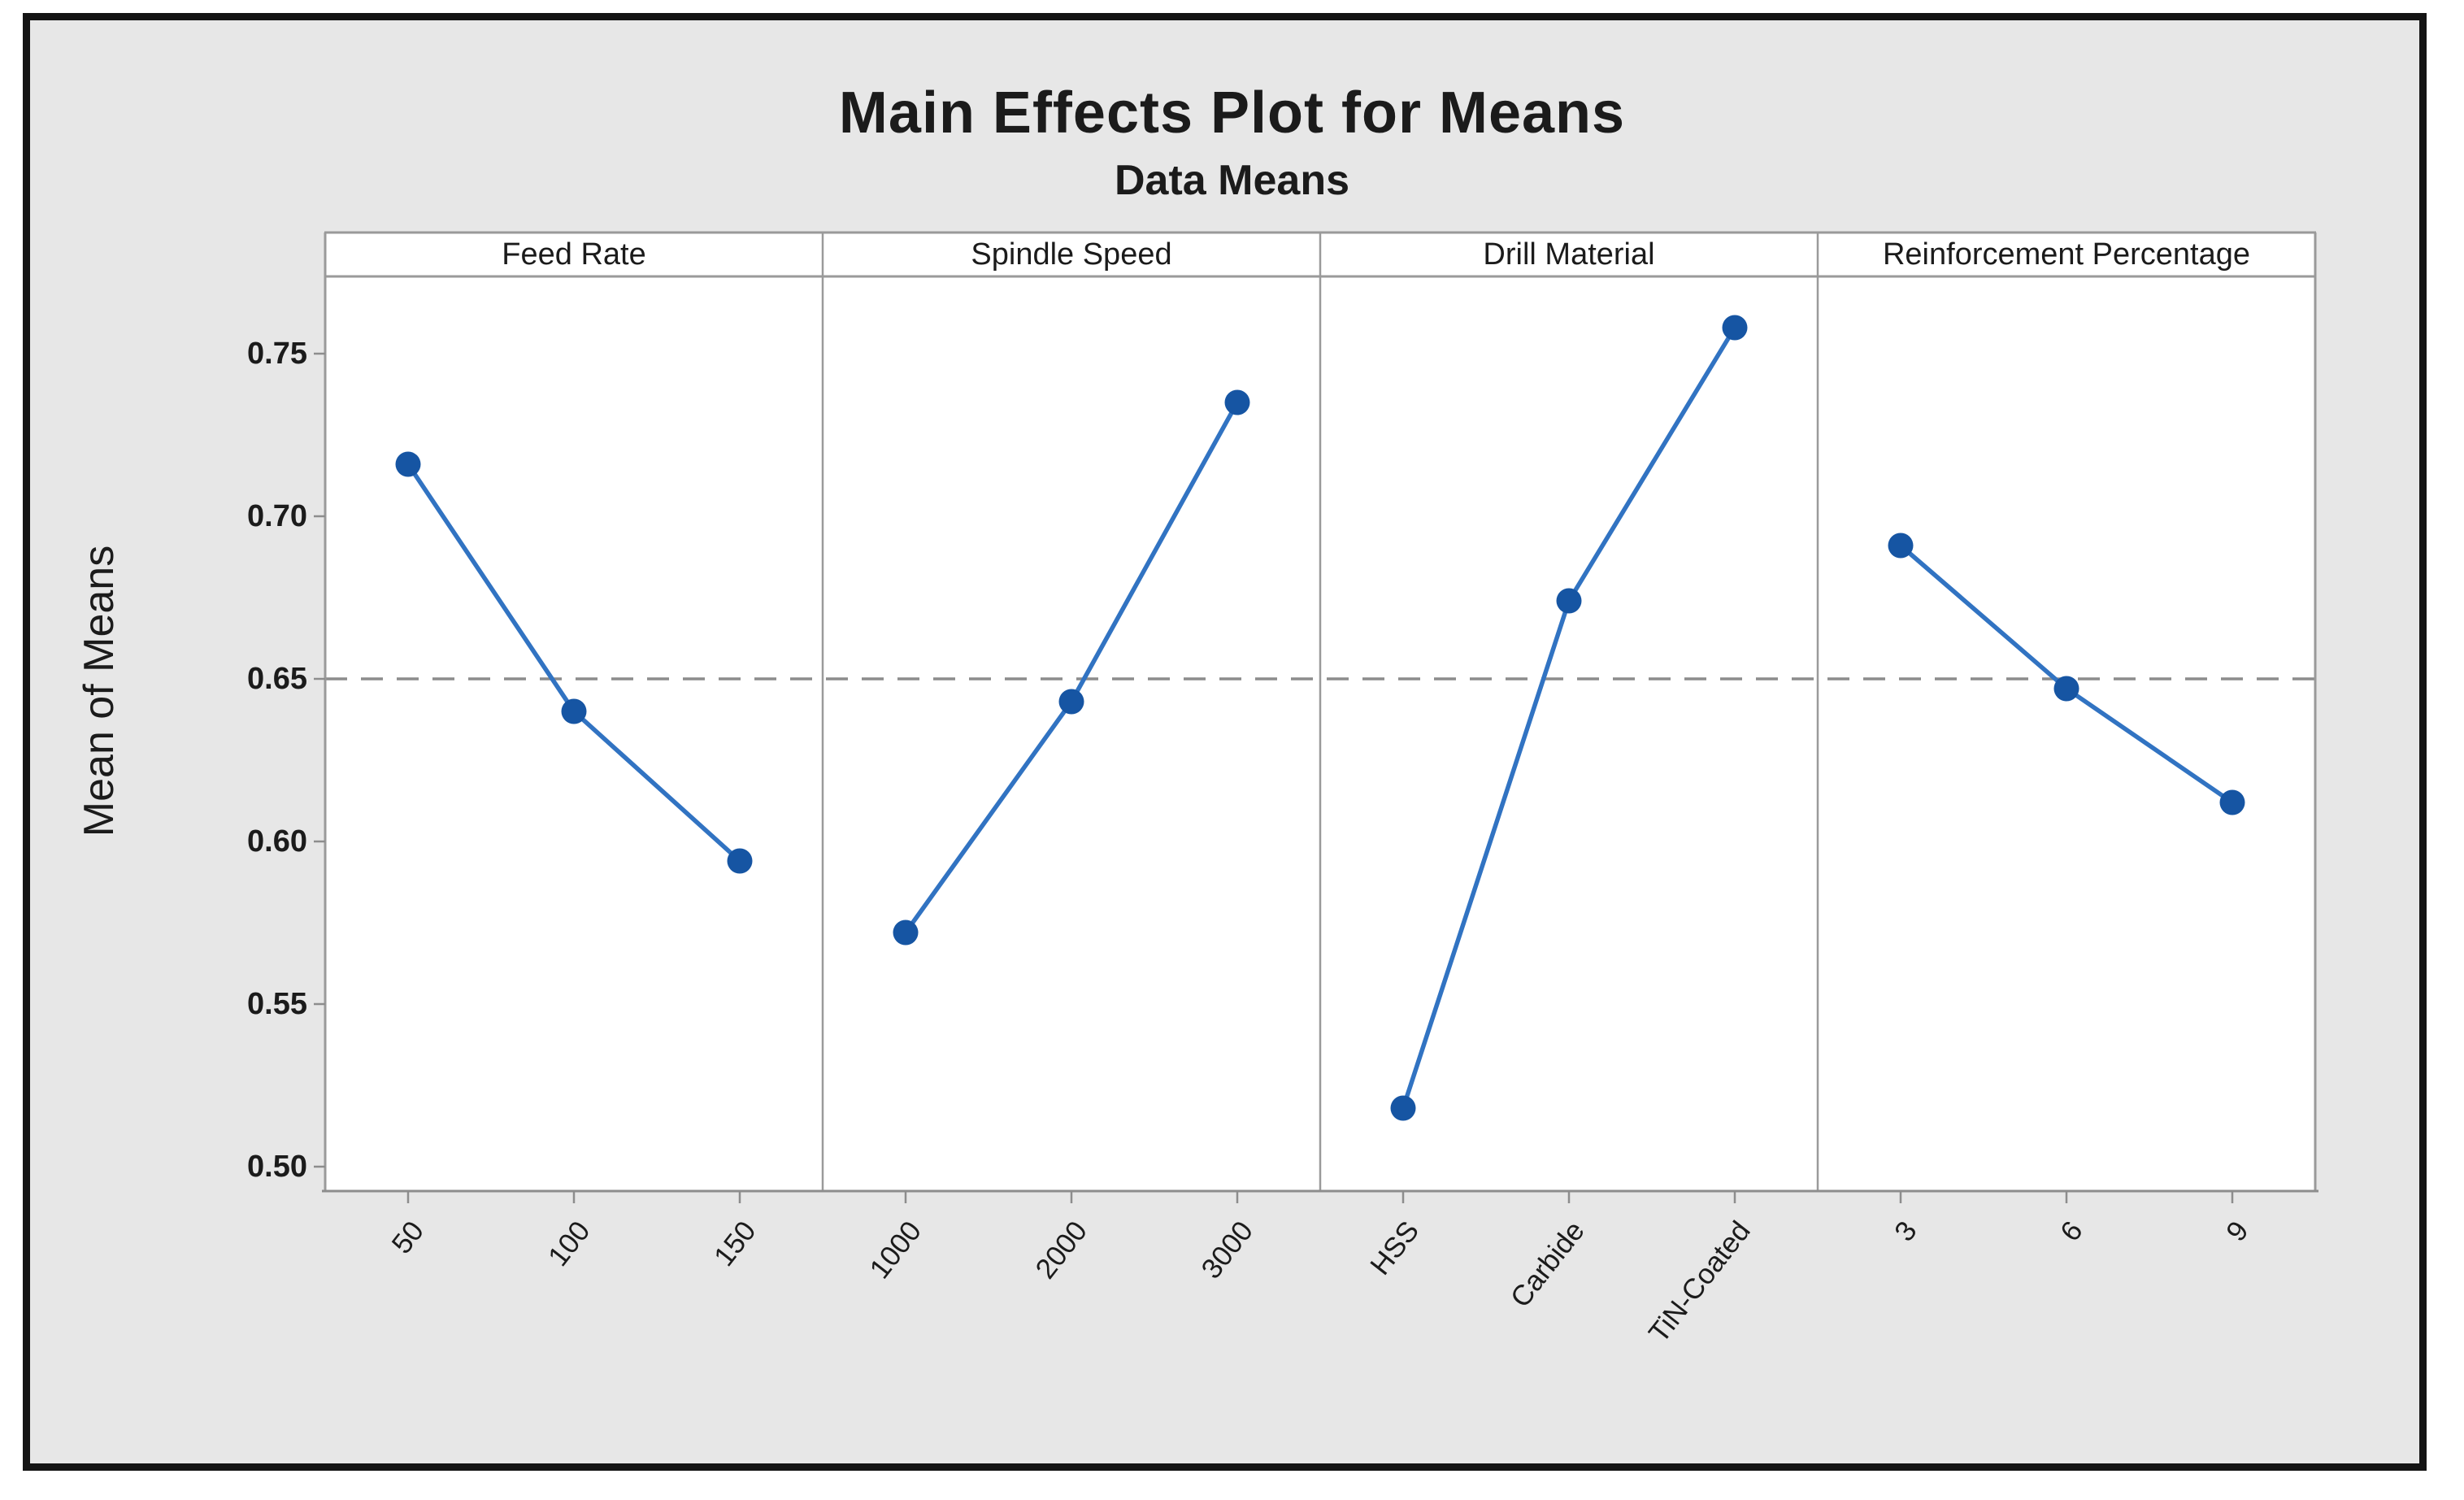 The image size is (2464, 1500). I want to click on data-point-drill-material-hss, so click(1403, 1108).